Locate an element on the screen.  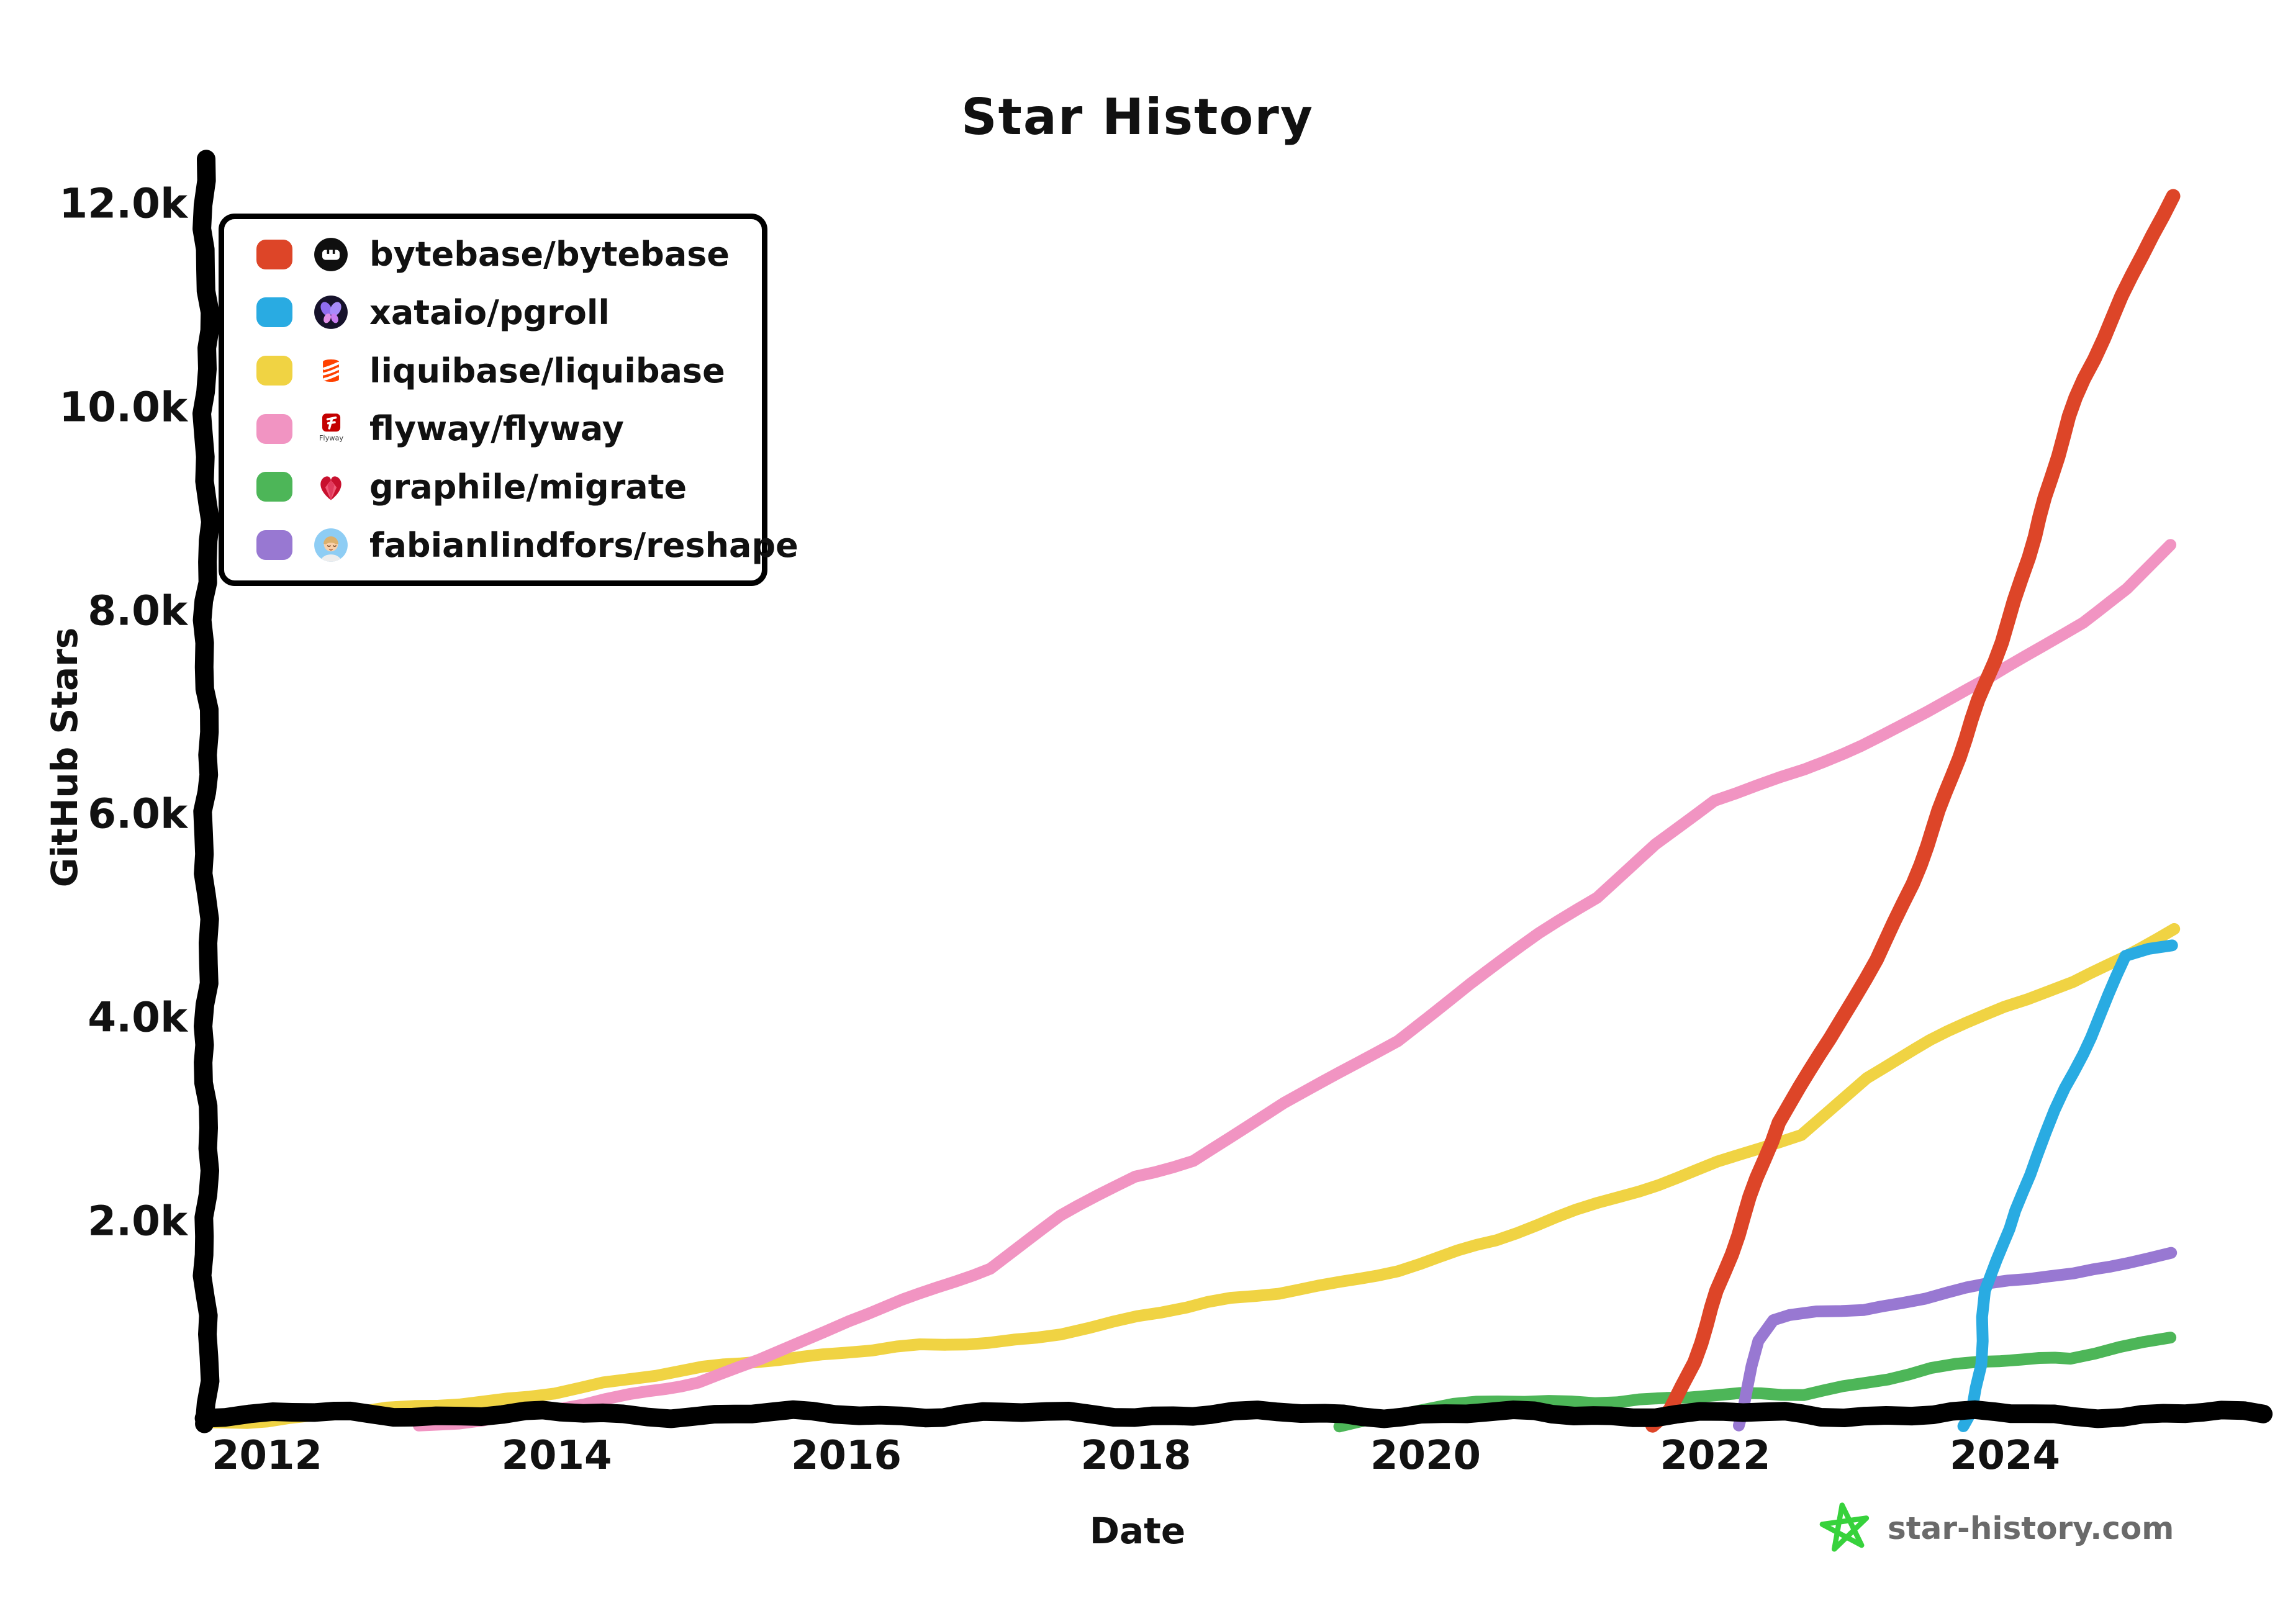
x-tick-label: 2024 is located at coordinates (2005, 1456).